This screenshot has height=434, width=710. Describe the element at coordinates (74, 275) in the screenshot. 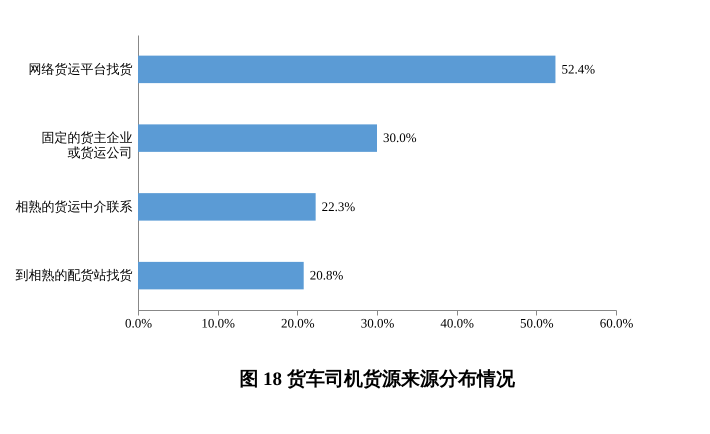

I see `y-tick-label: 到相熟的配货站找货` at that location.